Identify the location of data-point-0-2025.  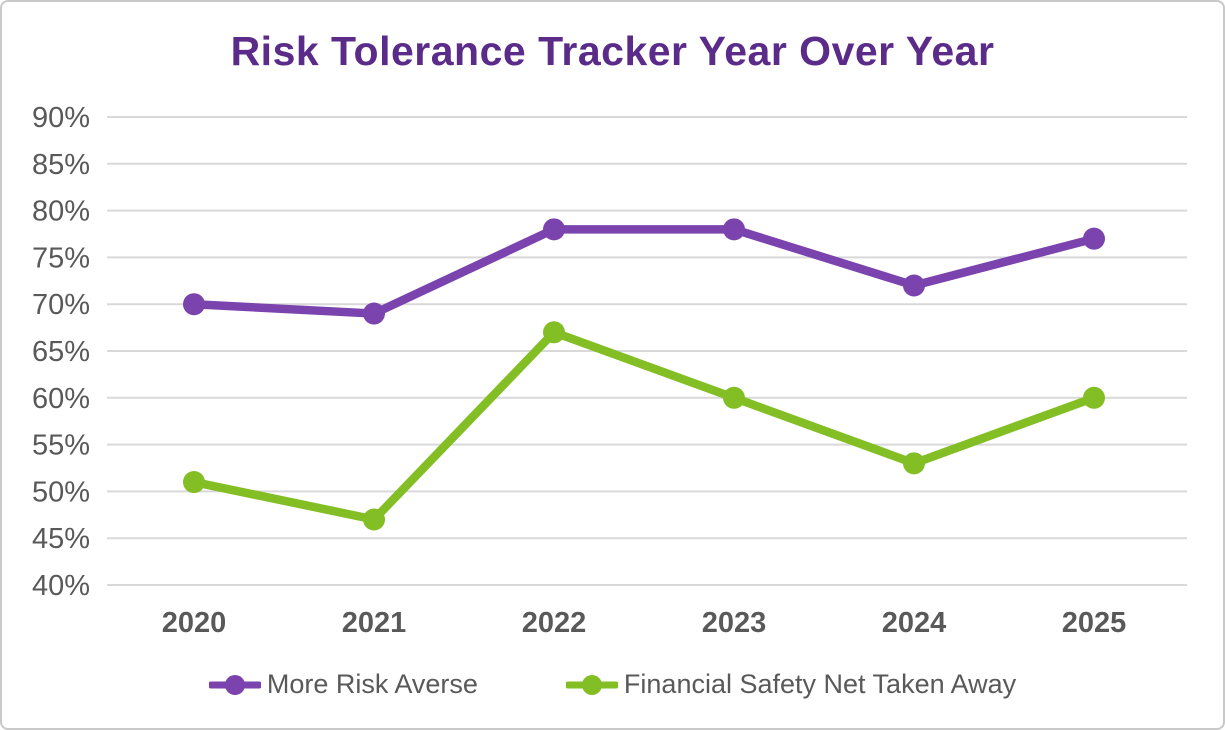
(1094, 238).